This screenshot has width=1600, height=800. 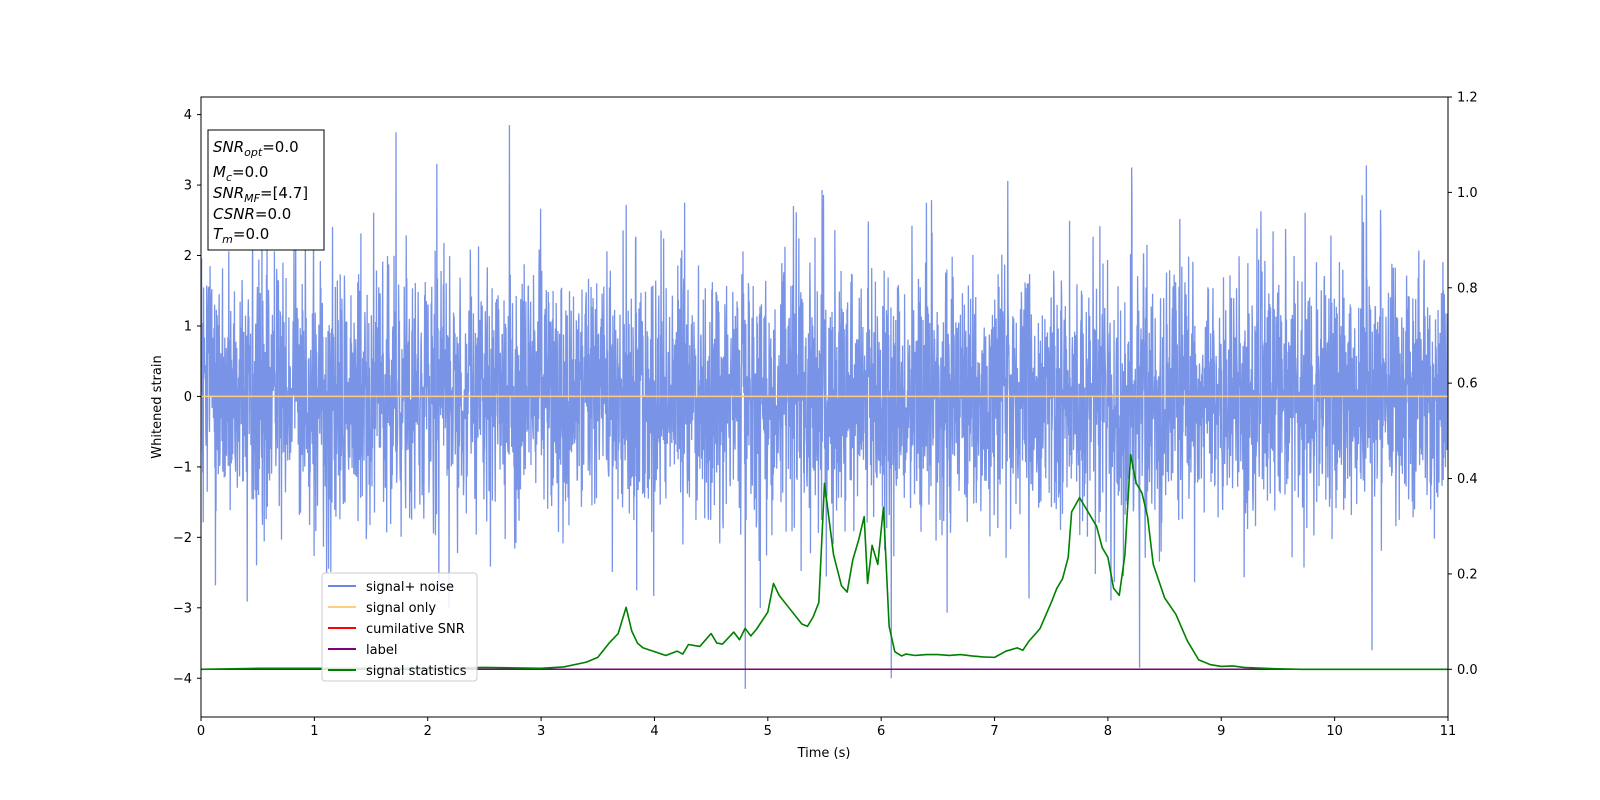 I want to click on x-tick-label: 10, so click(x=1334, y=731).